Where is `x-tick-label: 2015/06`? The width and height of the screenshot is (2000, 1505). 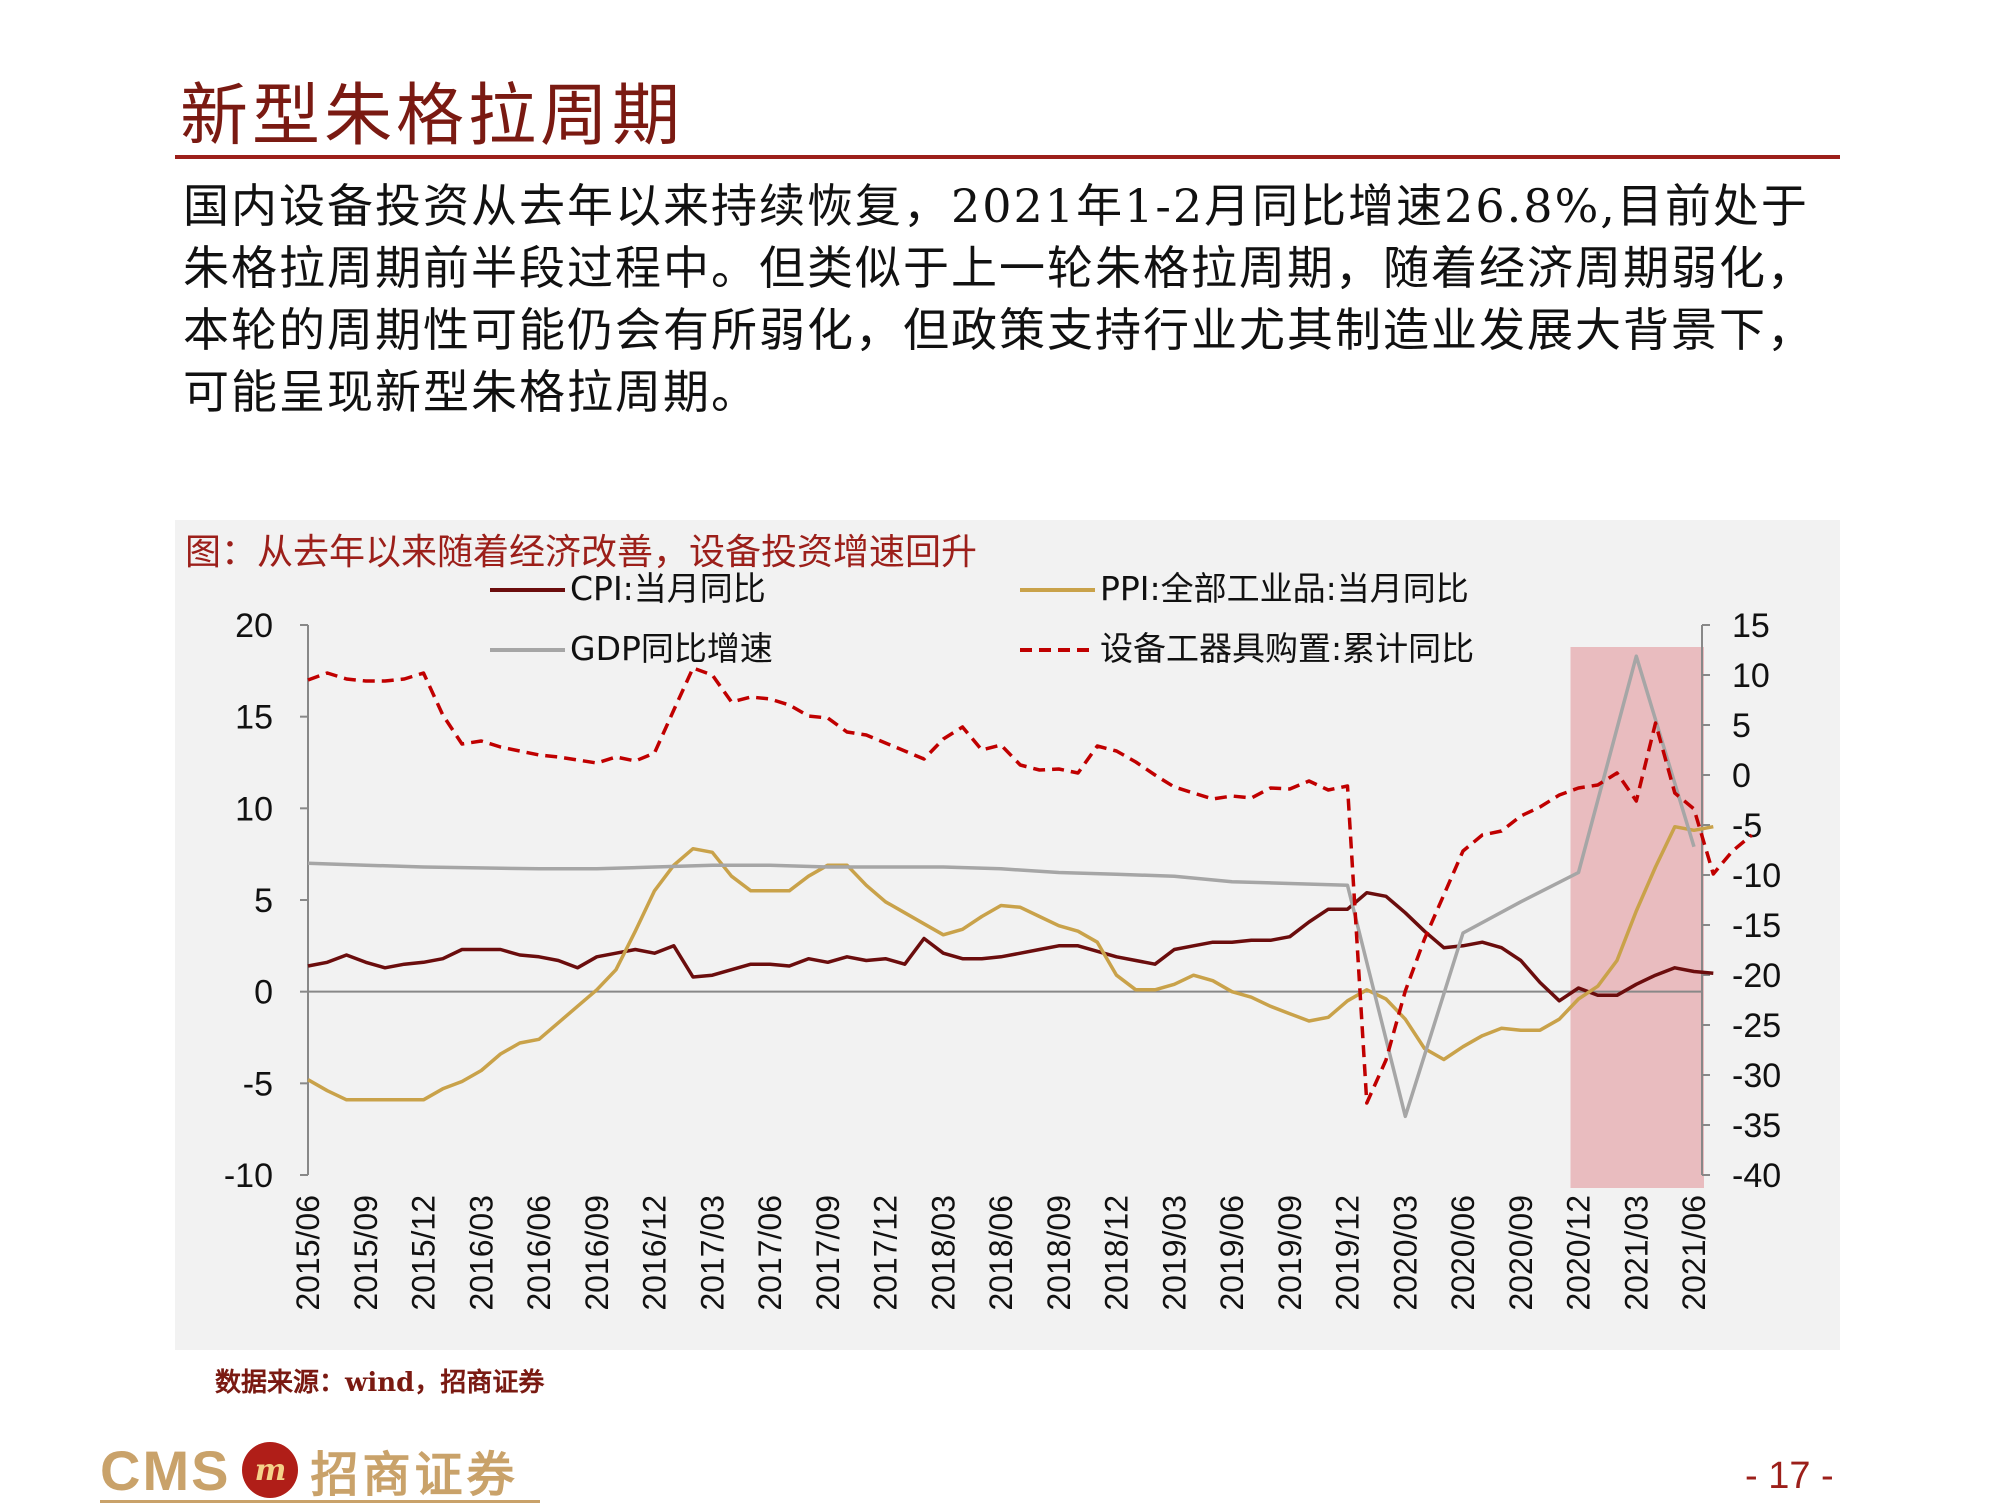
x-tick-label: 2015/06 is located at coordinates (308, 1253).